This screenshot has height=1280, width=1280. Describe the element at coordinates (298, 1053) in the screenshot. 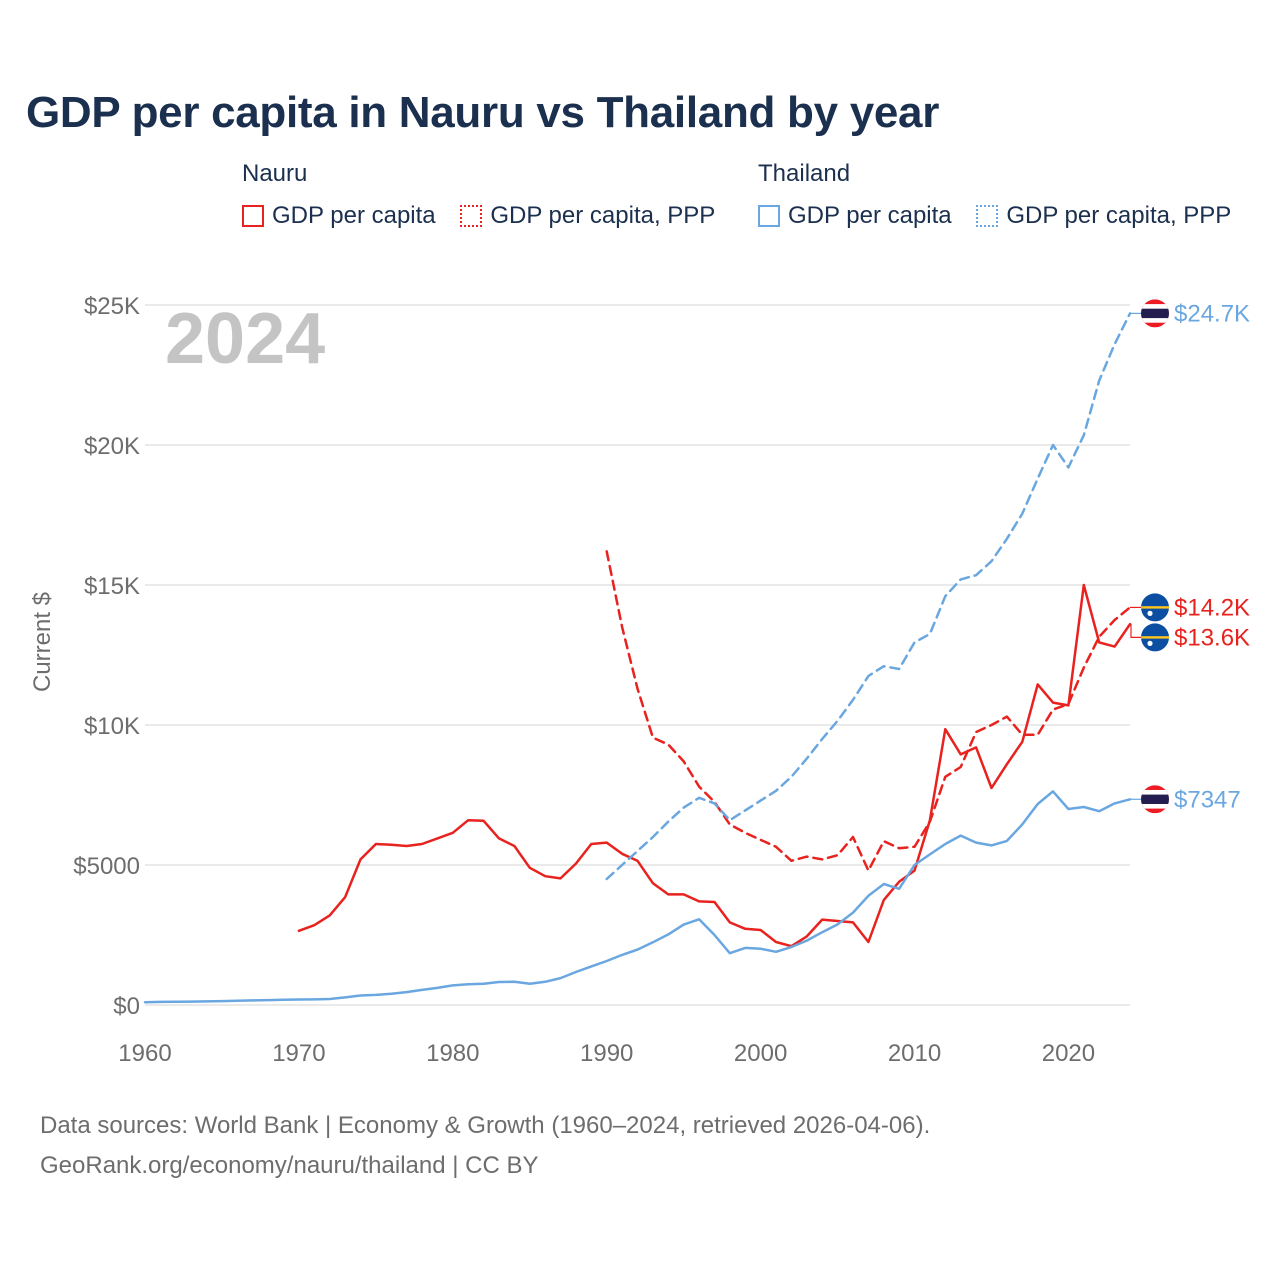

I see `x-tick-label: 1970` at that location.